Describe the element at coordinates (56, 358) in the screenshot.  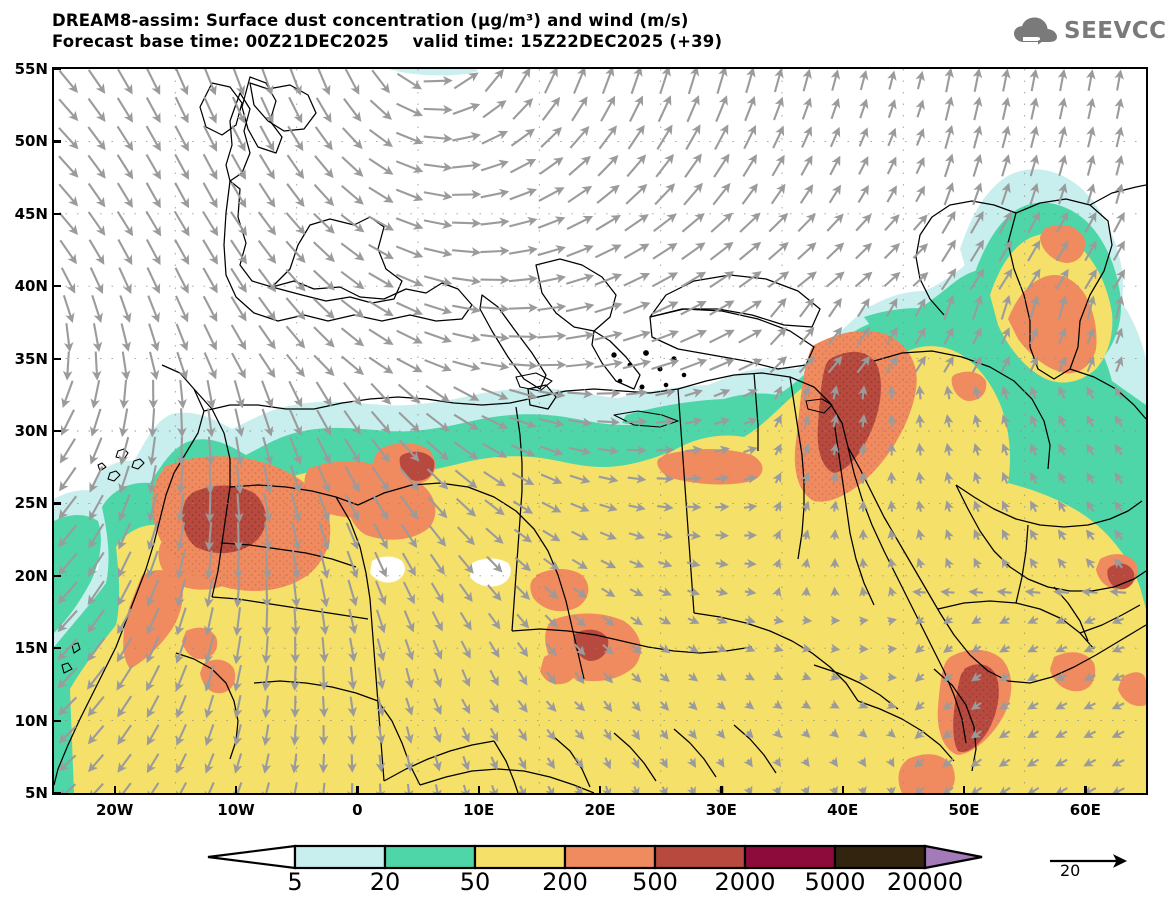
I see `y-axis-tick-mark` at that location.